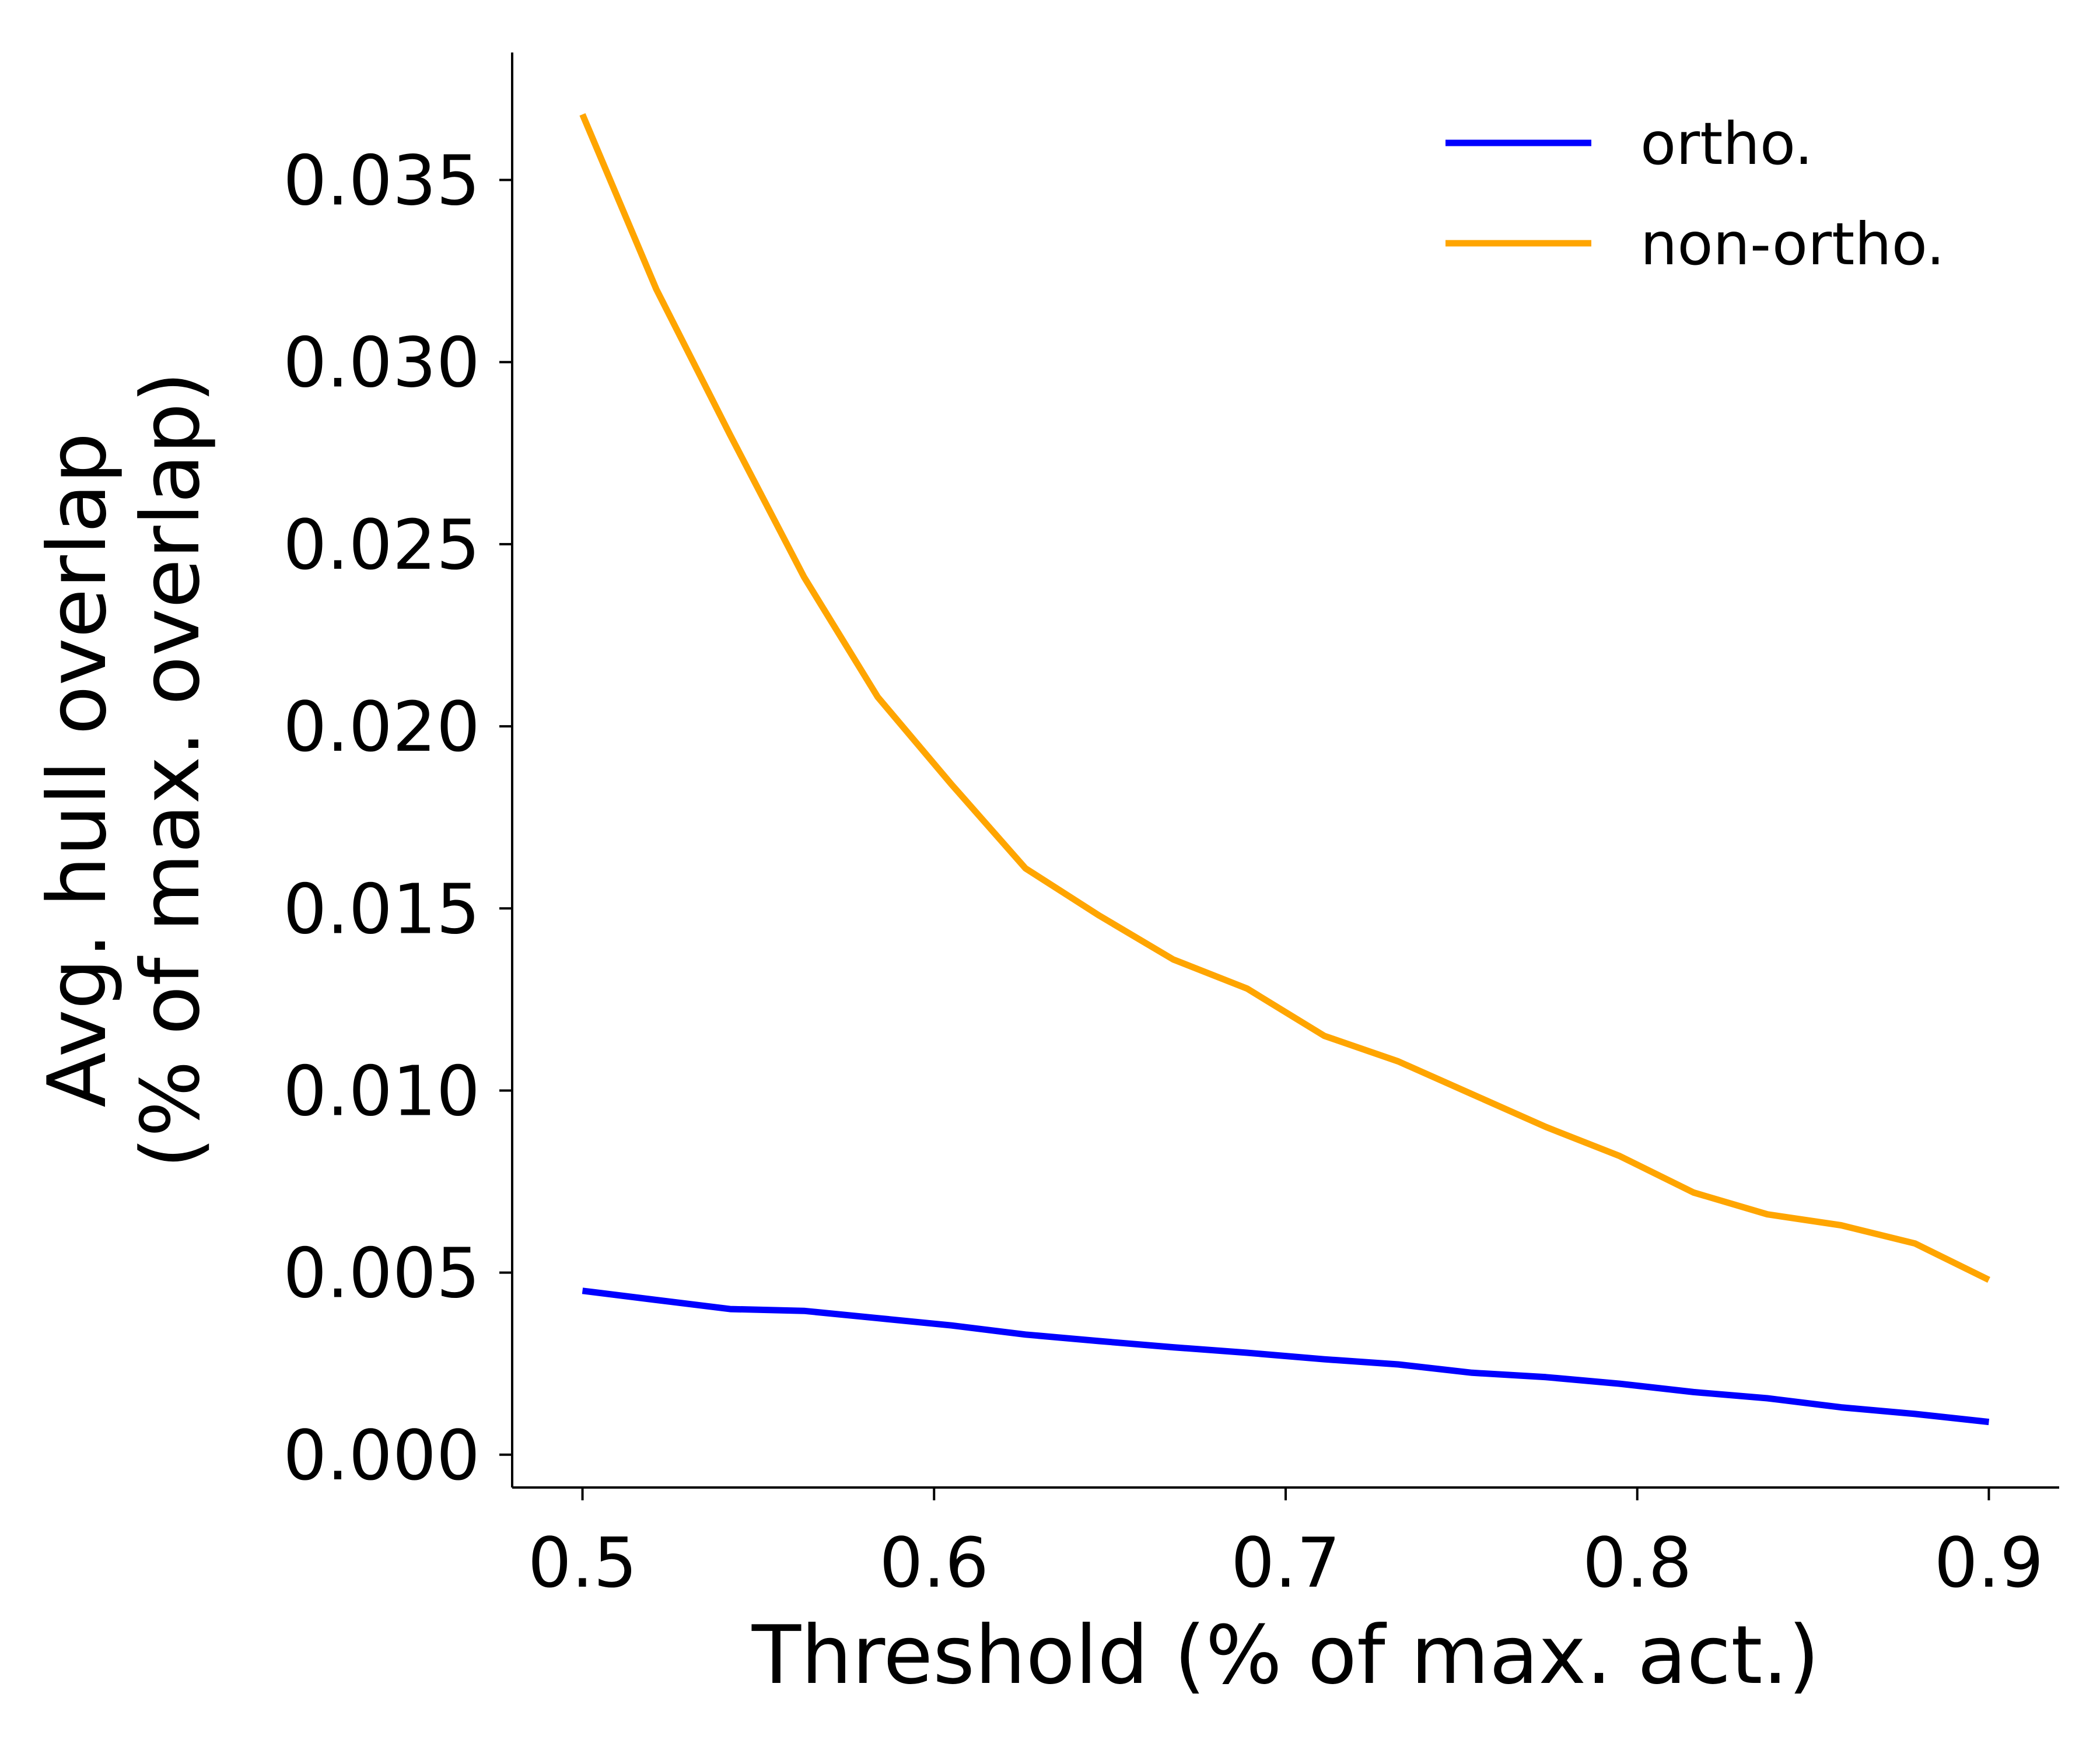  I want to click on y-tick-label: 0.005, so click(381, 1273).